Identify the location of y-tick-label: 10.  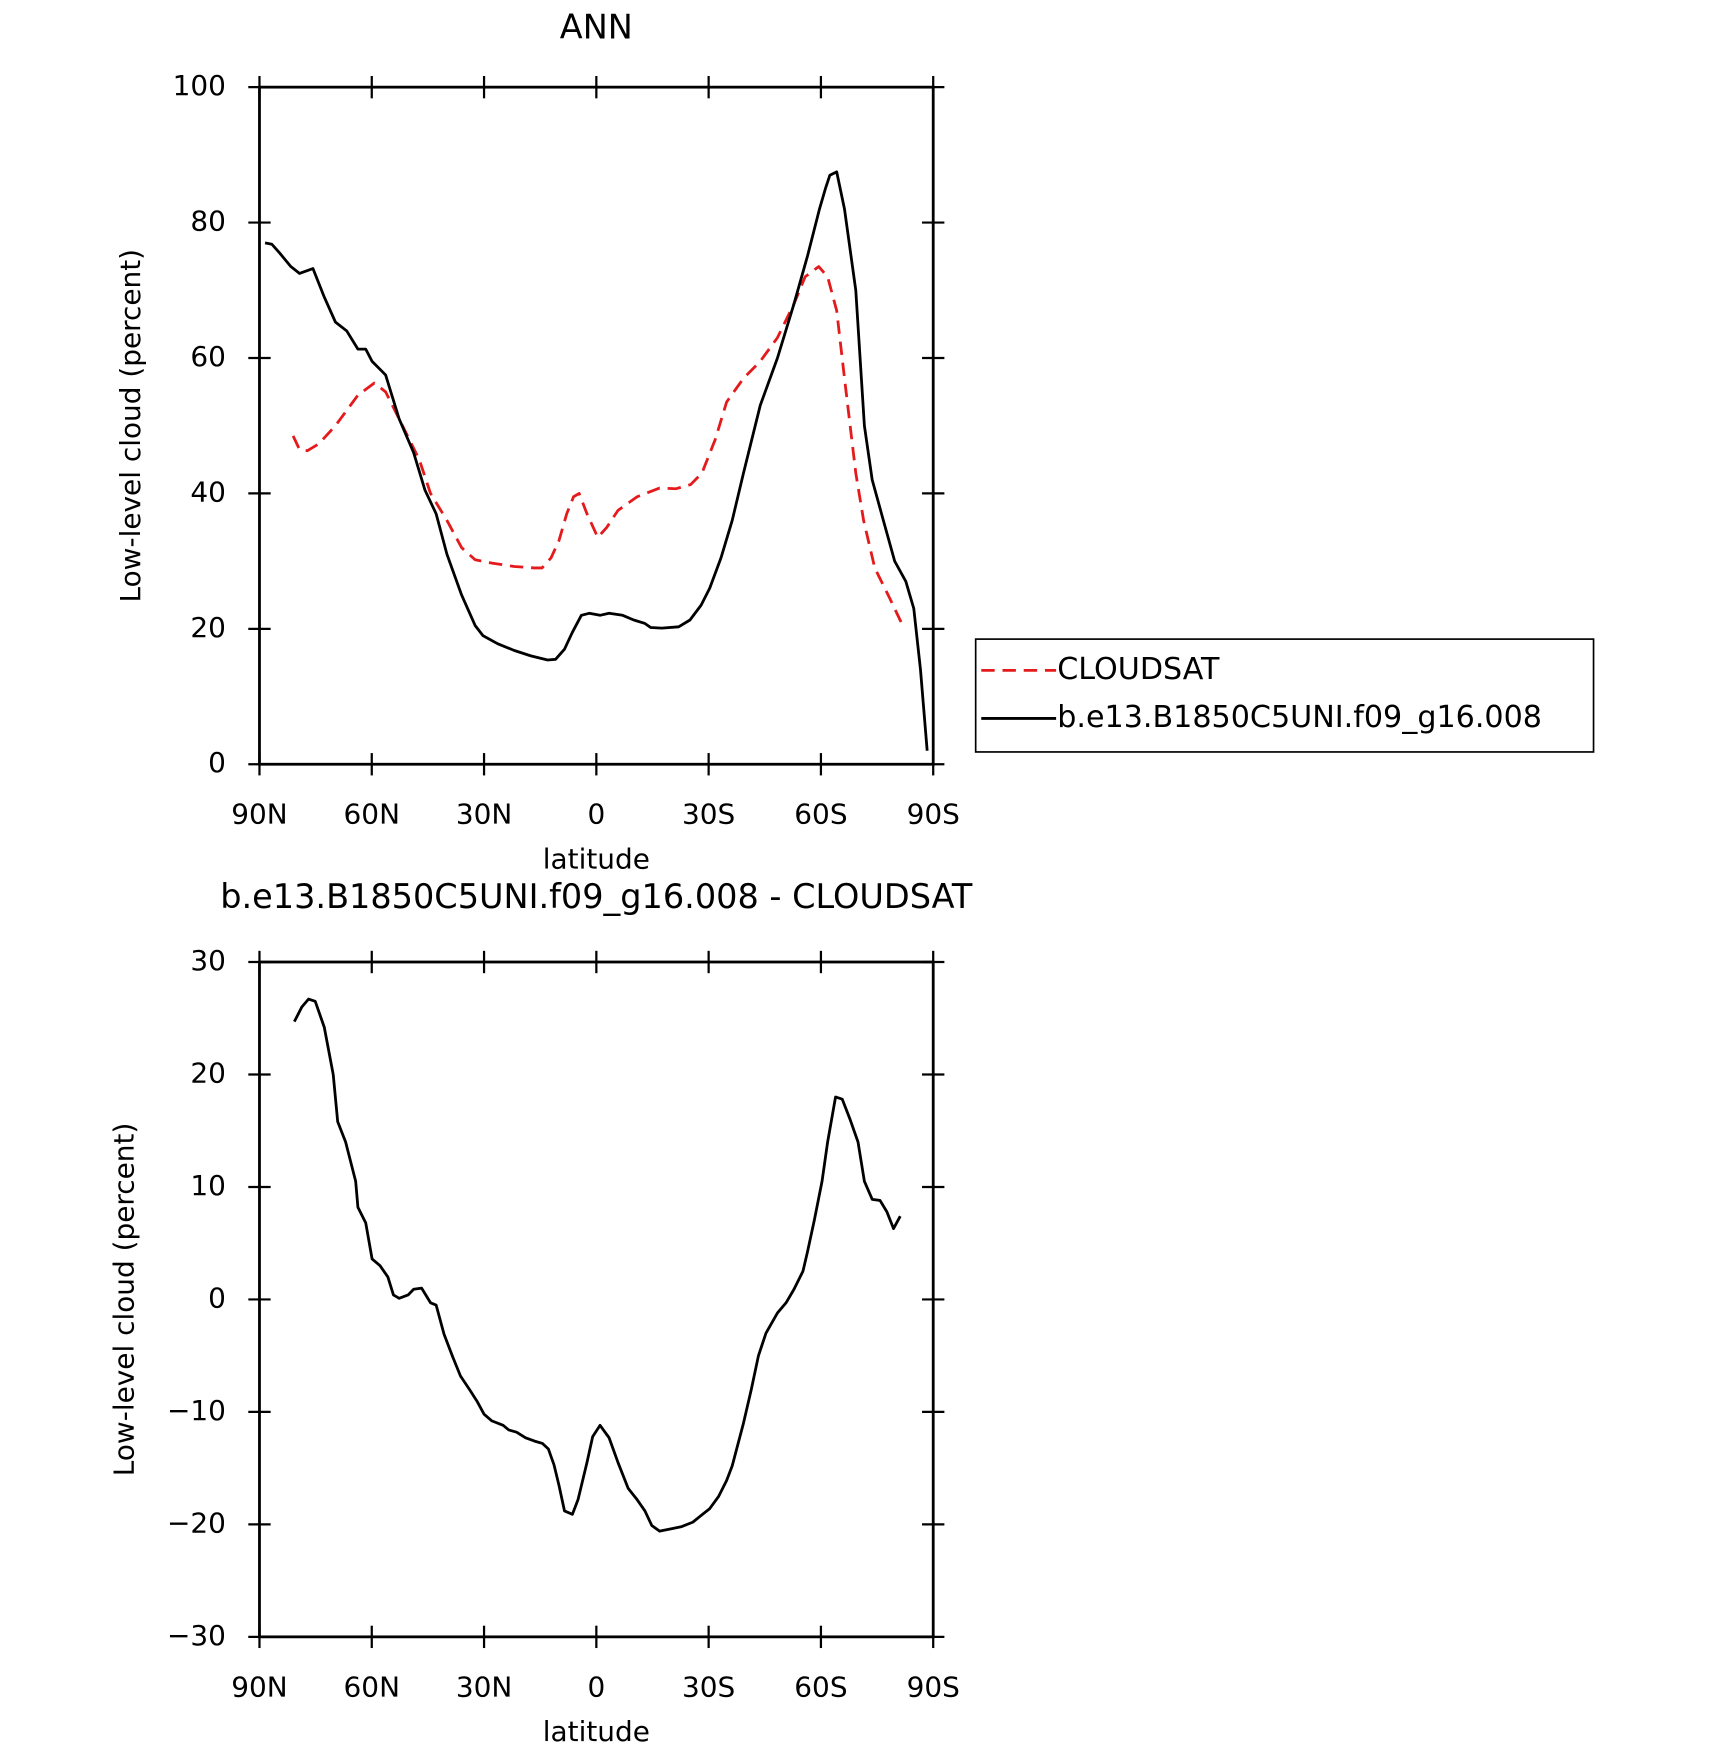
(208, 1185).